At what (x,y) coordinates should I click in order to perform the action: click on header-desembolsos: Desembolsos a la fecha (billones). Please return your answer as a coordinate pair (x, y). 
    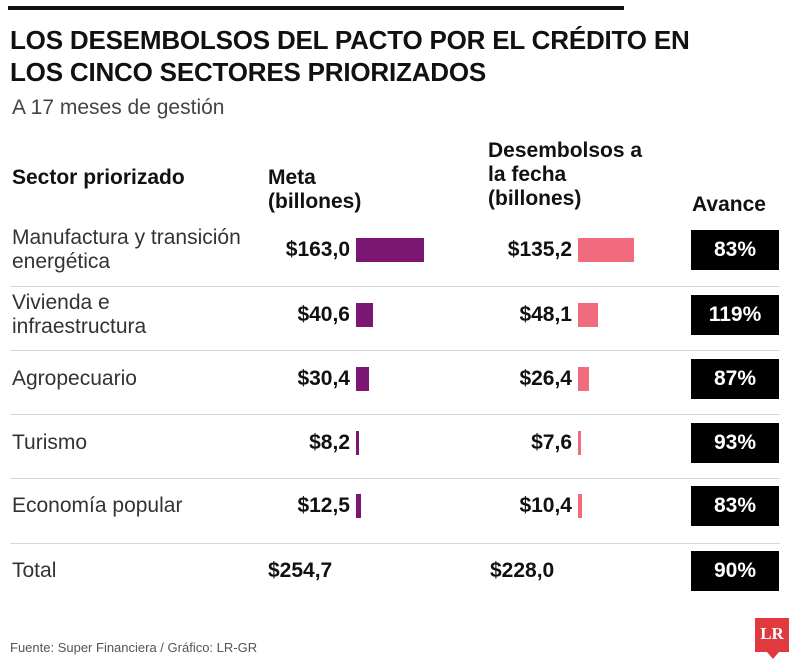
    Looking at the image, I should click on (565, 174).